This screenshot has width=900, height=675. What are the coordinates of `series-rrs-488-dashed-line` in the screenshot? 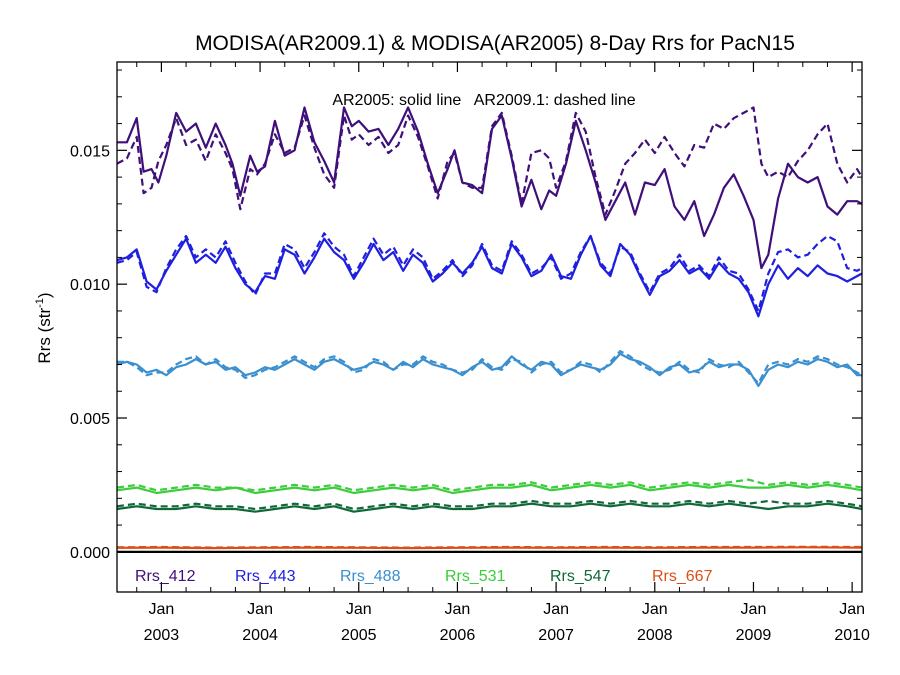 It's located at (490, 367).